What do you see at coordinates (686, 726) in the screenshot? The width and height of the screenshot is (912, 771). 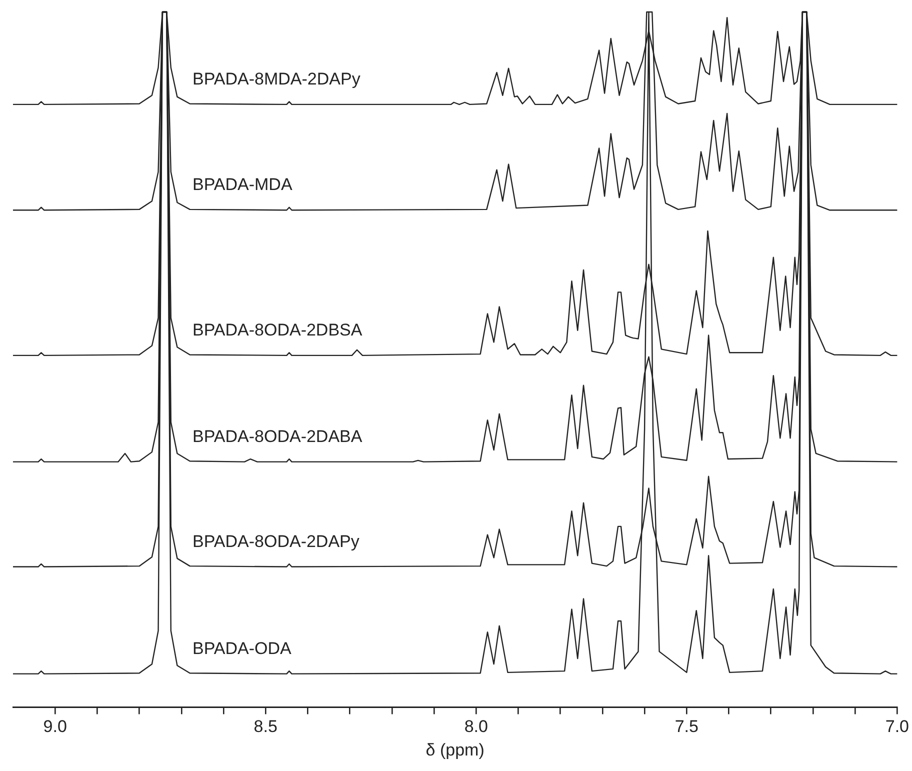 I see `x-tick-label: 7.5` at bounding box center [686, 726].